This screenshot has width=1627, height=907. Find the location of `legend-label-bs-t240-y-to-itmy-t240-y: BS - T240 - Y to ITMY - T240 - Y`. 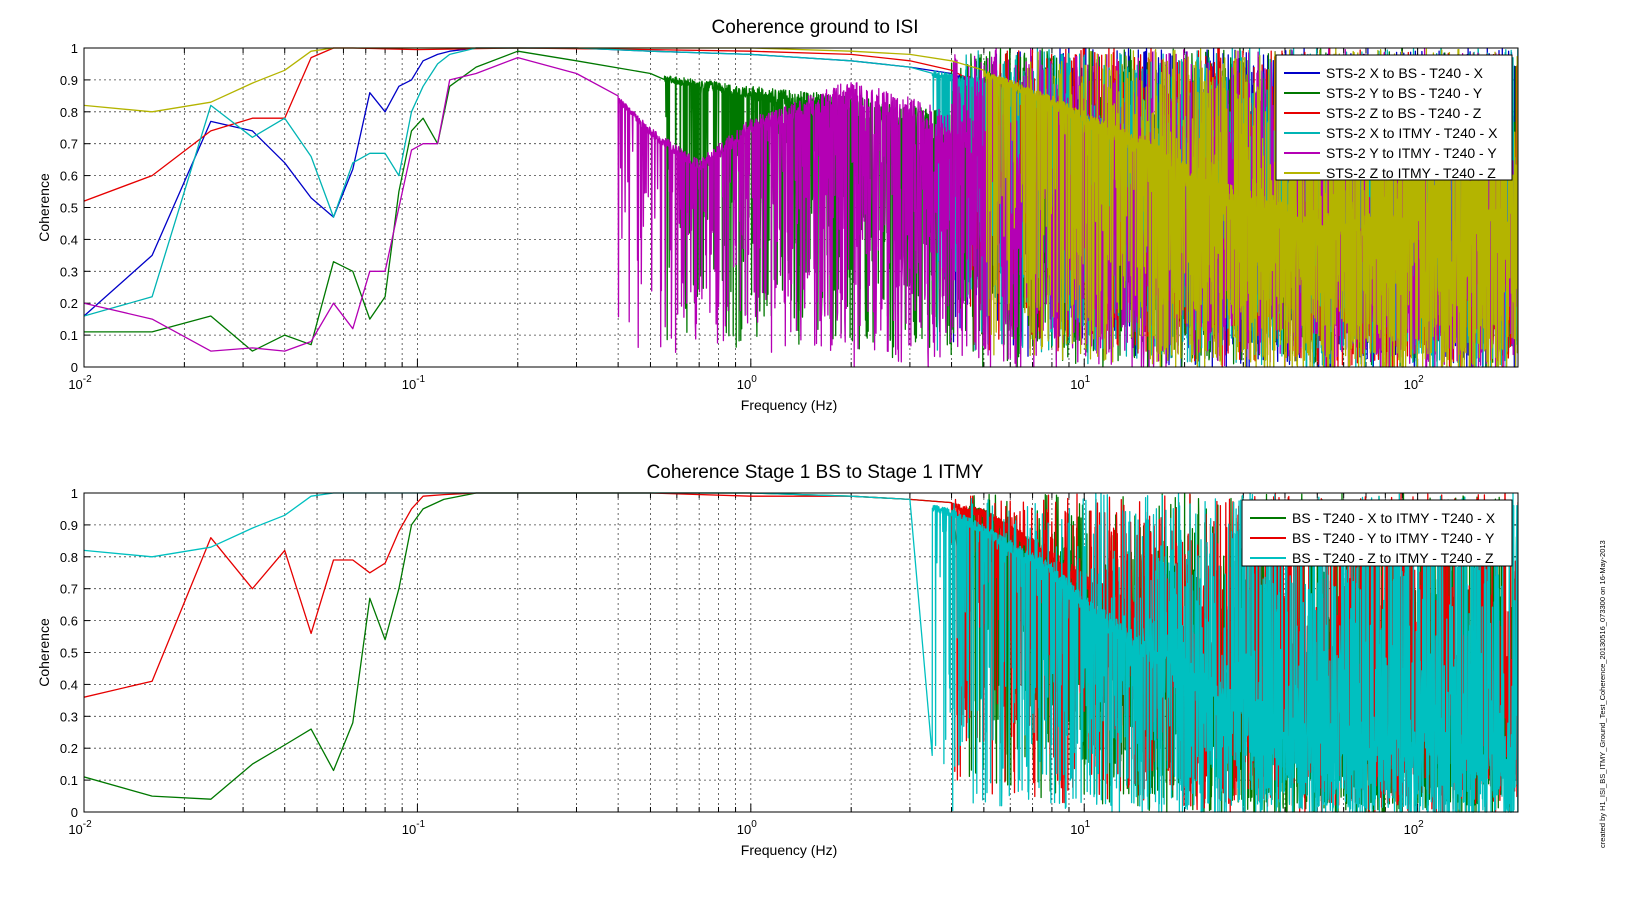

legend-label-bs-t240-y-to-itmy-t240-y: BS - T240 - Y to ITMY - T240 - Y is located at coordinates (1393, 538).